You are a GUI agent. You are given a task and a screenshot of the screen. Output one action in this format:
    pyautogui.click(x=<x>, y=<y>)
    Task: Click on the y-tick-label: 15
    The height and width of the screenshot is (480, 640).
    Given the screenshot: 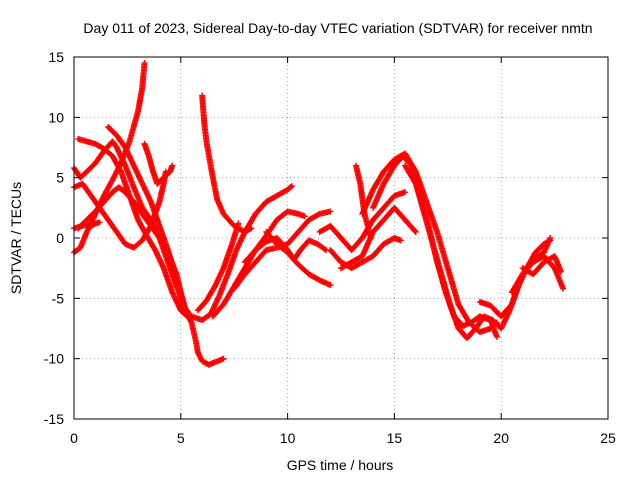 What is the action you would take?
    pyautogui.click(x=56, y=57)
    